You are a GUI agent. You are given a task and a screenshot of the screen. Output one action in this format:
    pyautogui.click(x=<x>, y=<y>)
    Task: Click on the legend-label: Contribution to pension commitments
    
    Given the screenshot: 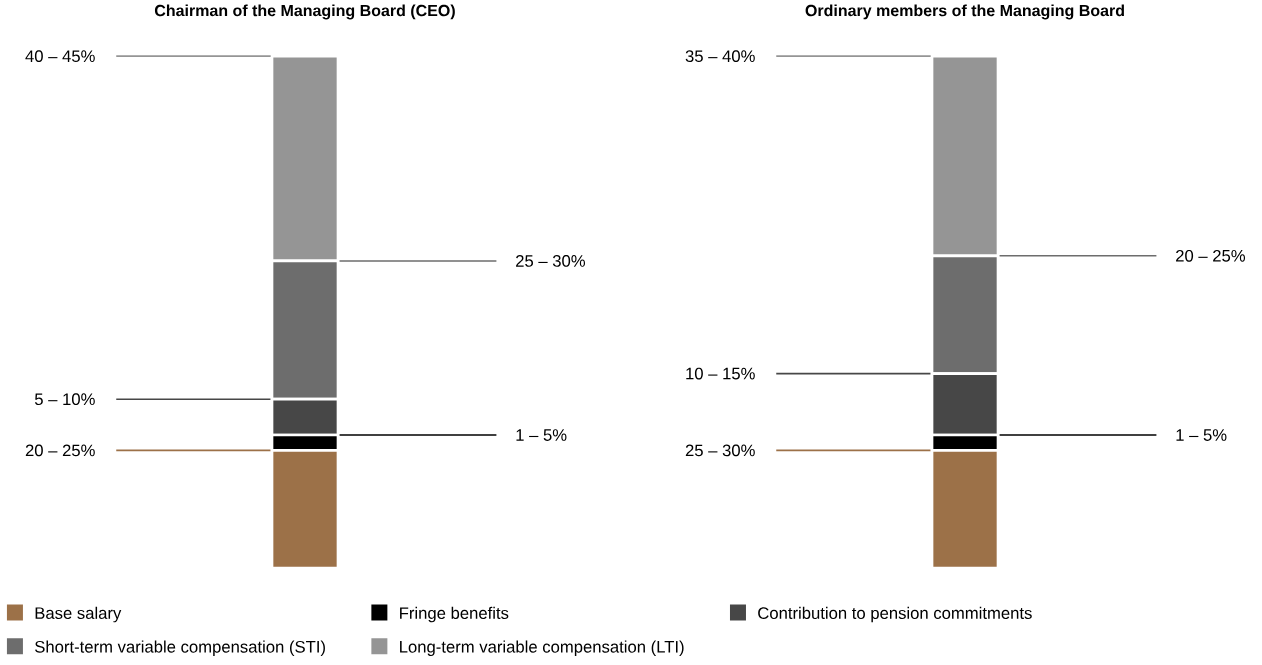 What is the action you would take?
    pyautogui.click(x=895, y=614)
    